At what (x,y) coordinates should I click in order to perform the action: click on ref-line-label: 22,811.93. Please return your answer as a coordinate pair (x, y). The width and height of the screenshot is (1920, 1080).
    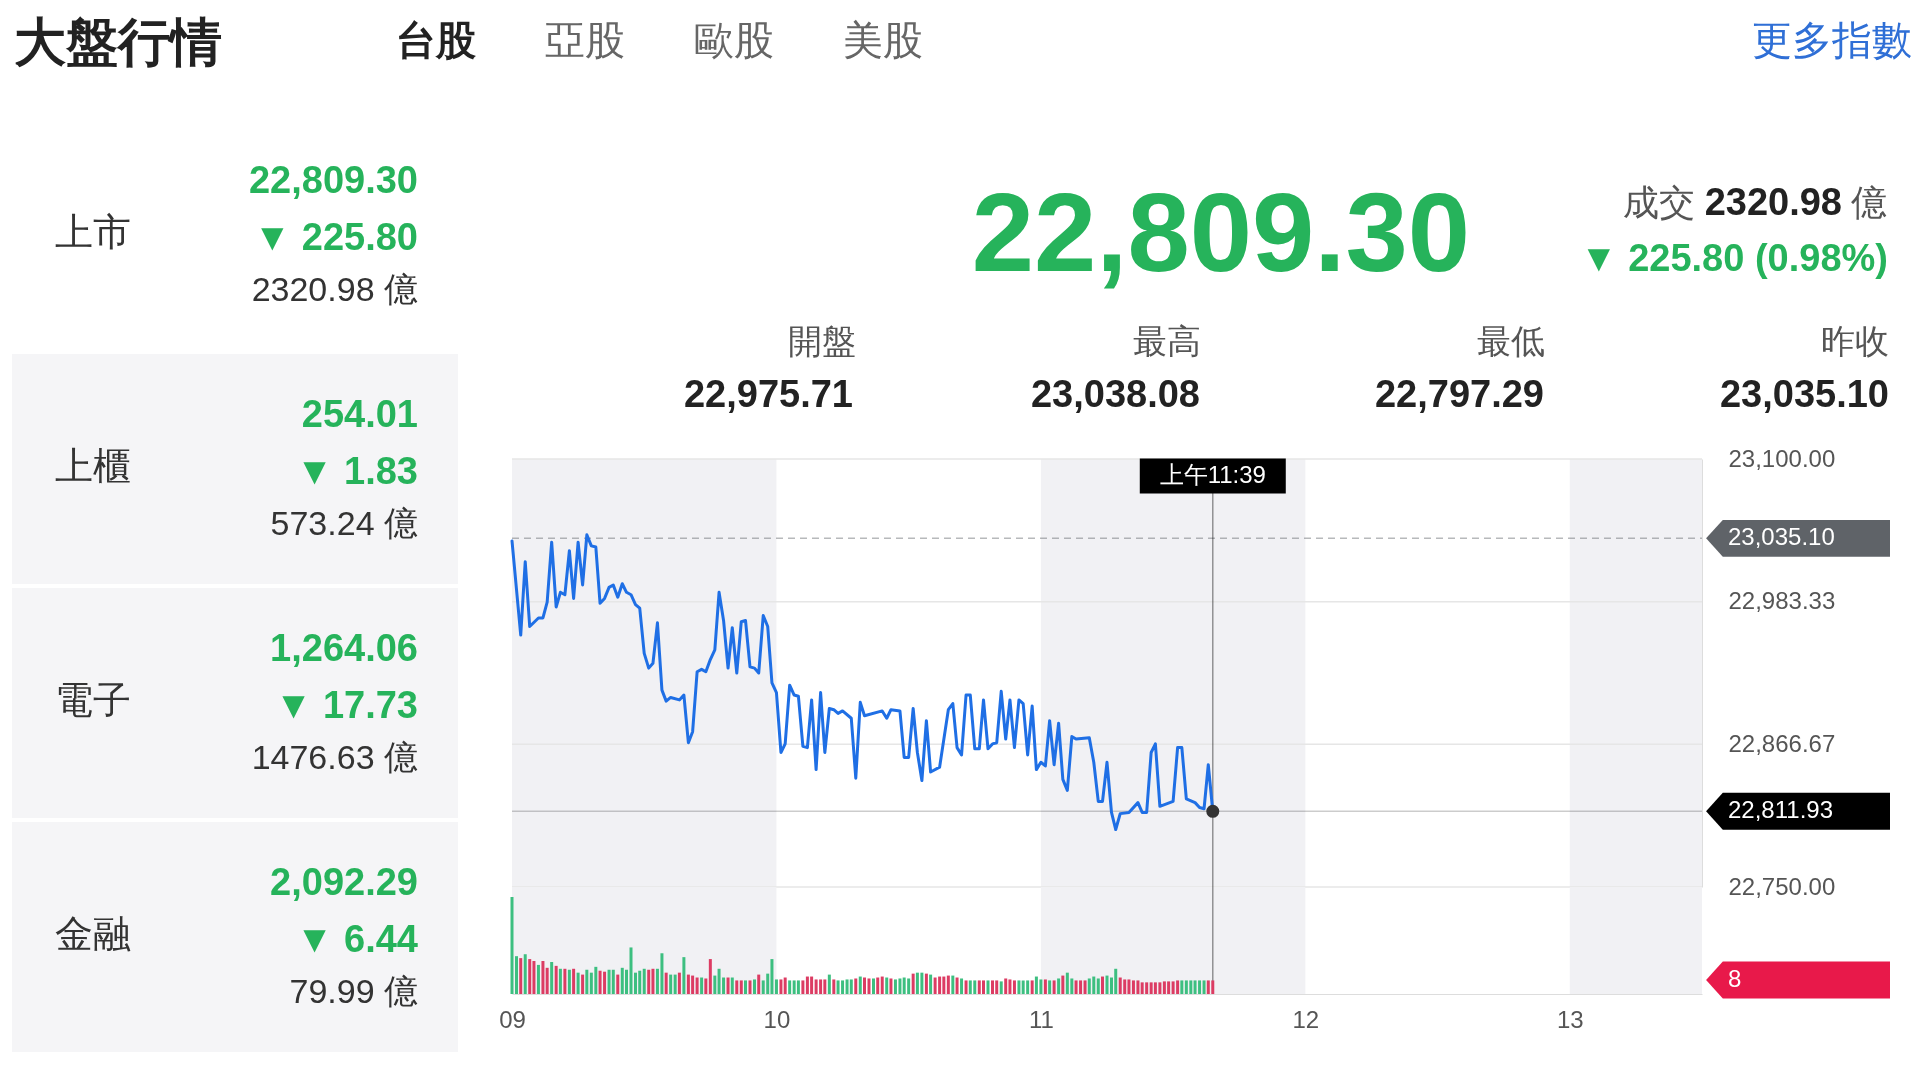
    Looking at the image, I should click on (1780, 810).